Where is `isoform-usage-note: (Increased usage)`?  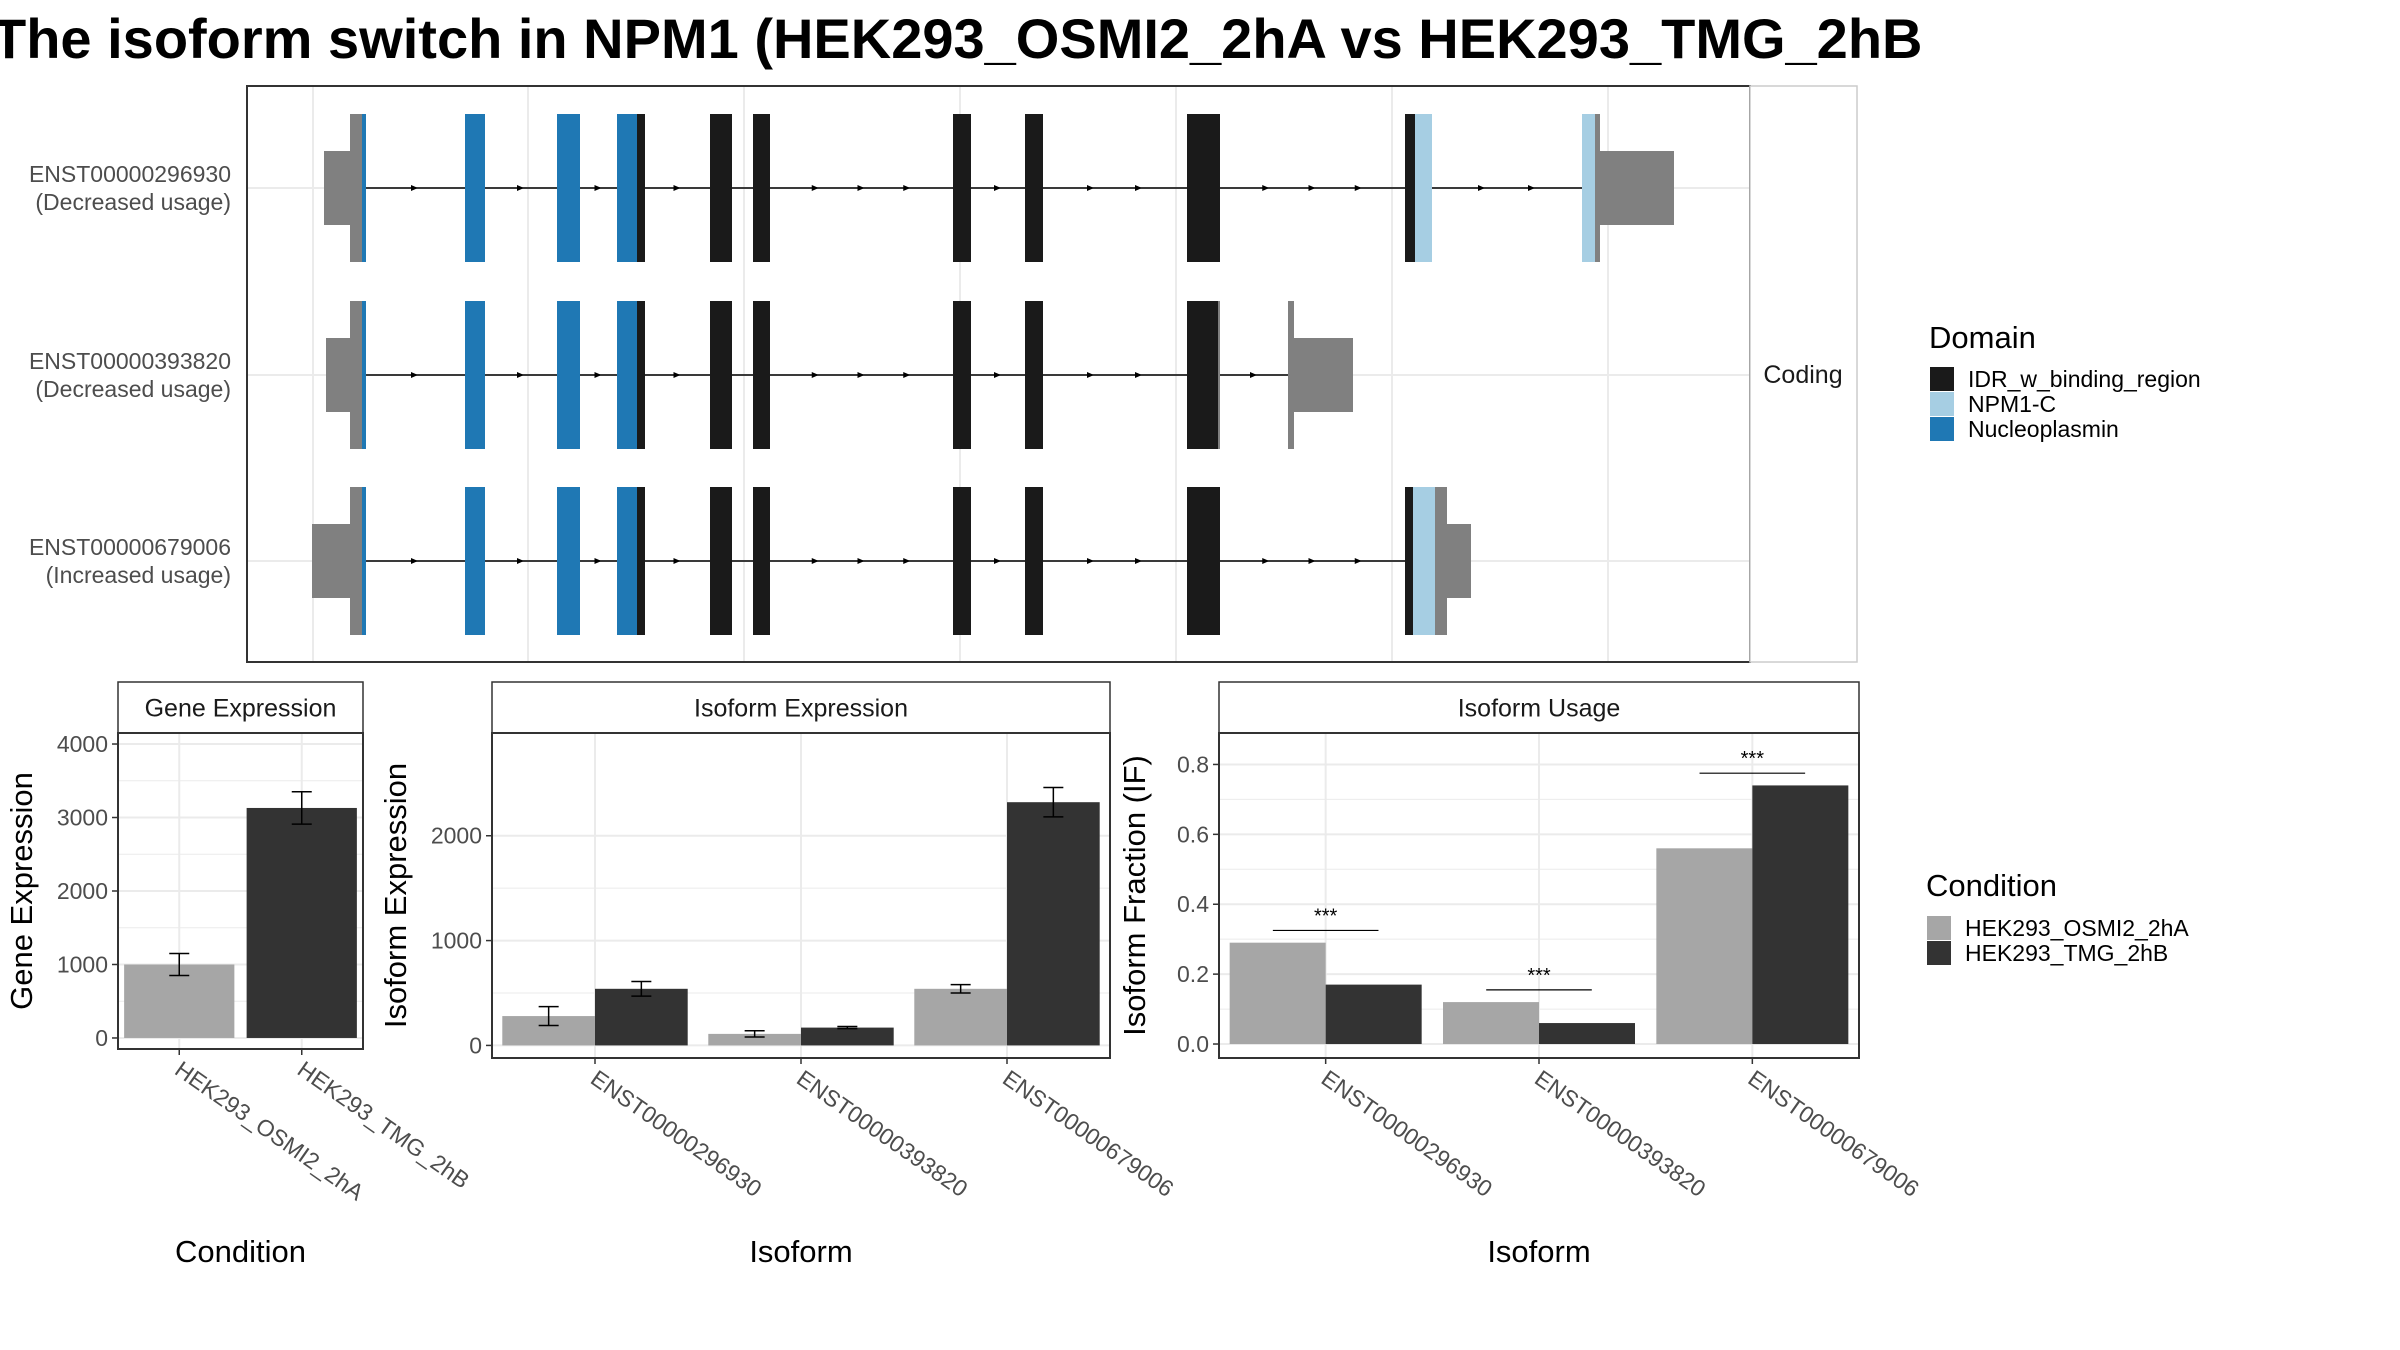
isoform-usage-note: (Increased usage) is located at coordinates (138, 575).